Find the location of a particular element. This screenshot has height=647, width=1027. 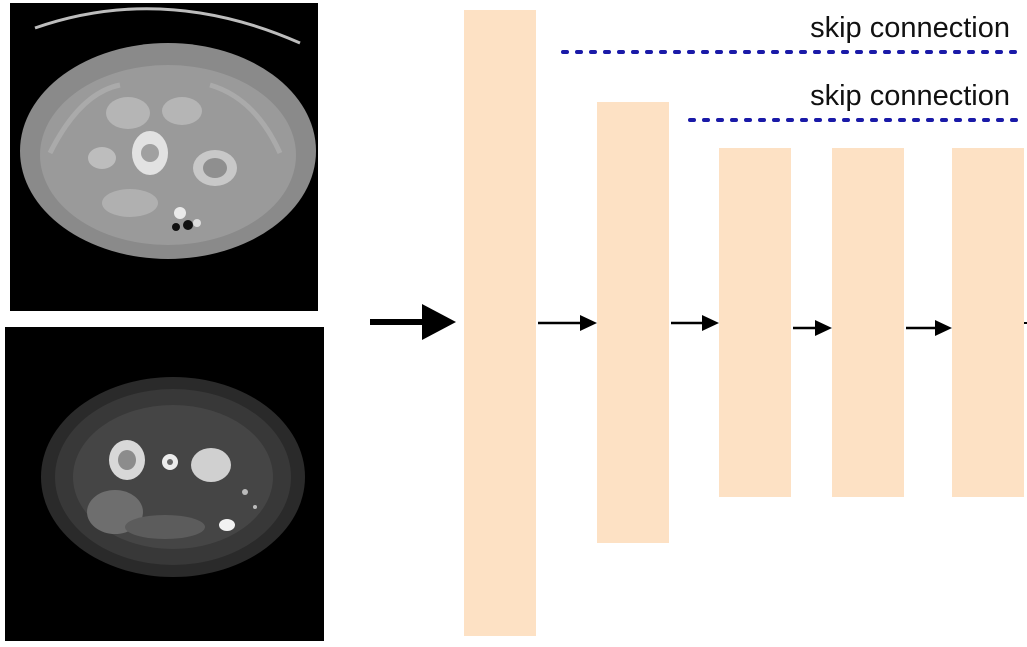

arrow-block3-to-block4 is located at coordinates (812, 328).